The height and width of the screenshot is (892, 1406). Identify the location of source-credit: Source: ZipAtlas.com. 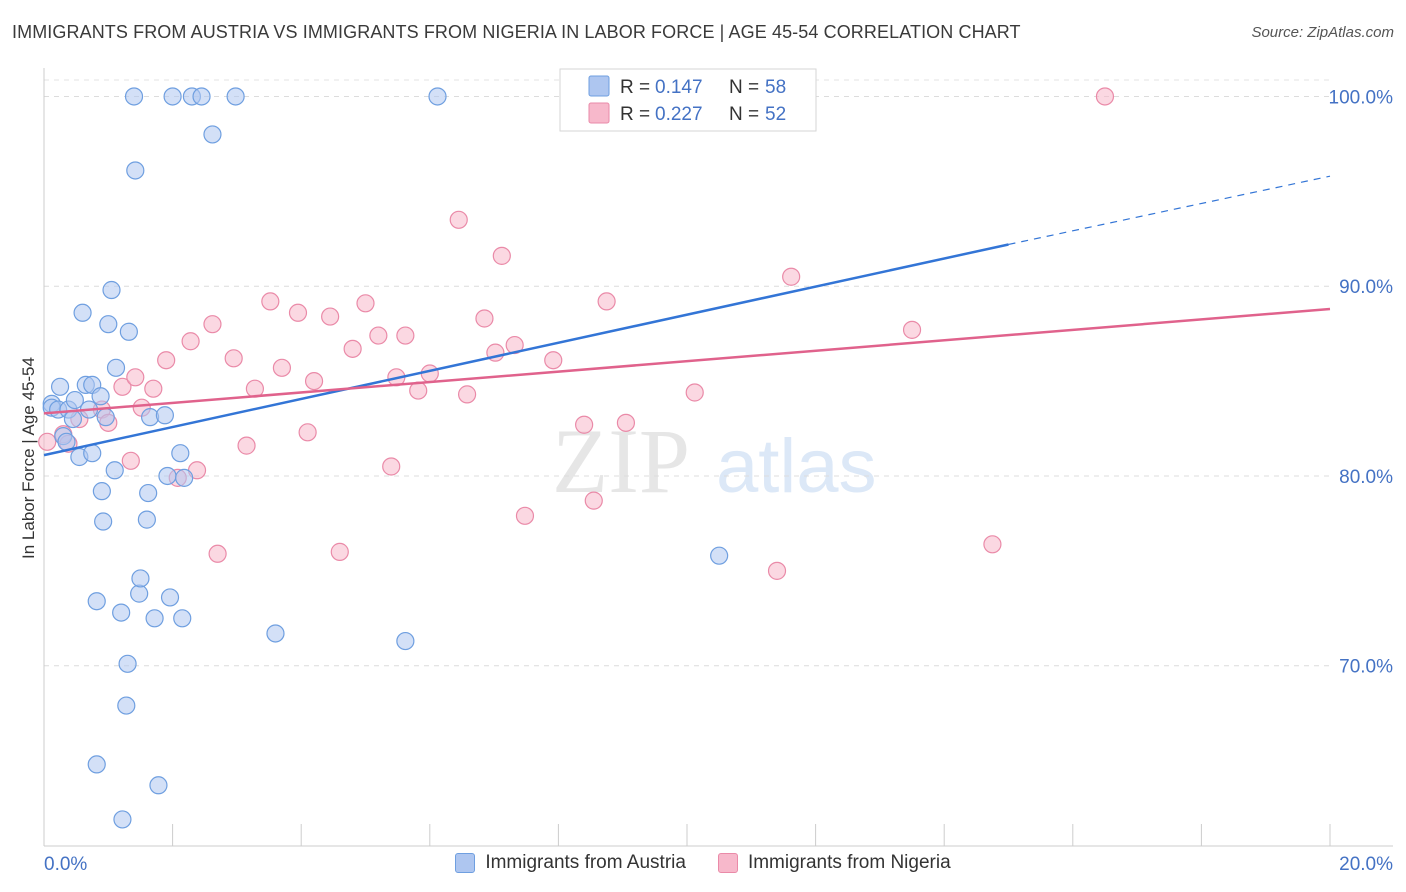
(1322, 32).